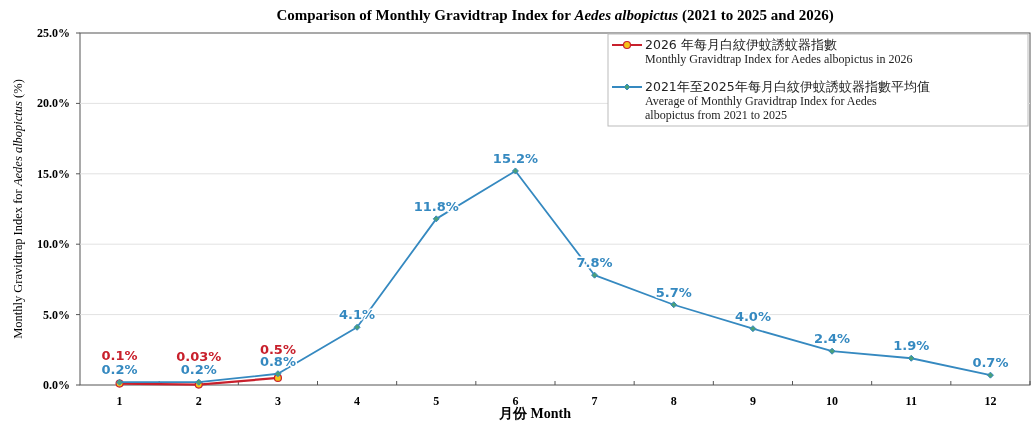 The image size is (1034, 425). What do you see at coordinates (911, 346) in the screenshot?
I see `data-label: 1.9%` at bounding box center [911, 346].